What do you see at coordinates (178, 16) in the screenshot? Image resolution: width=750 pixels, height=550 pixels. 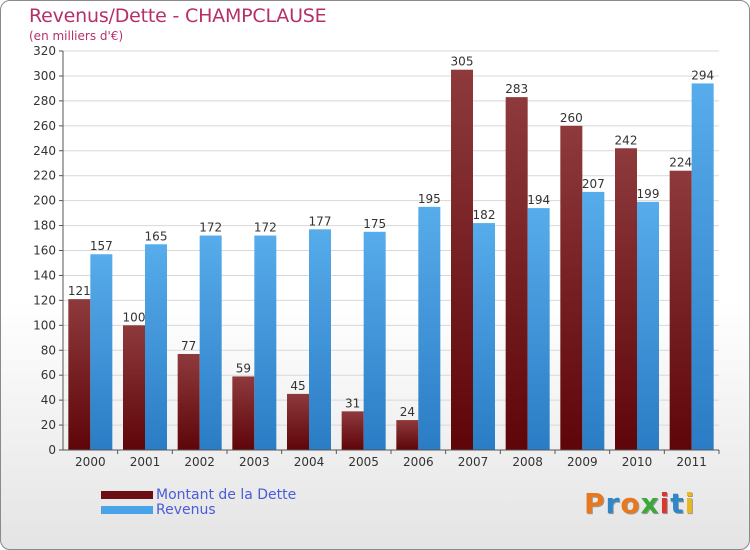 I see `chart-title: Revenus/Dette - CHAMPCLAUSE` at bounding box center [178, 16].